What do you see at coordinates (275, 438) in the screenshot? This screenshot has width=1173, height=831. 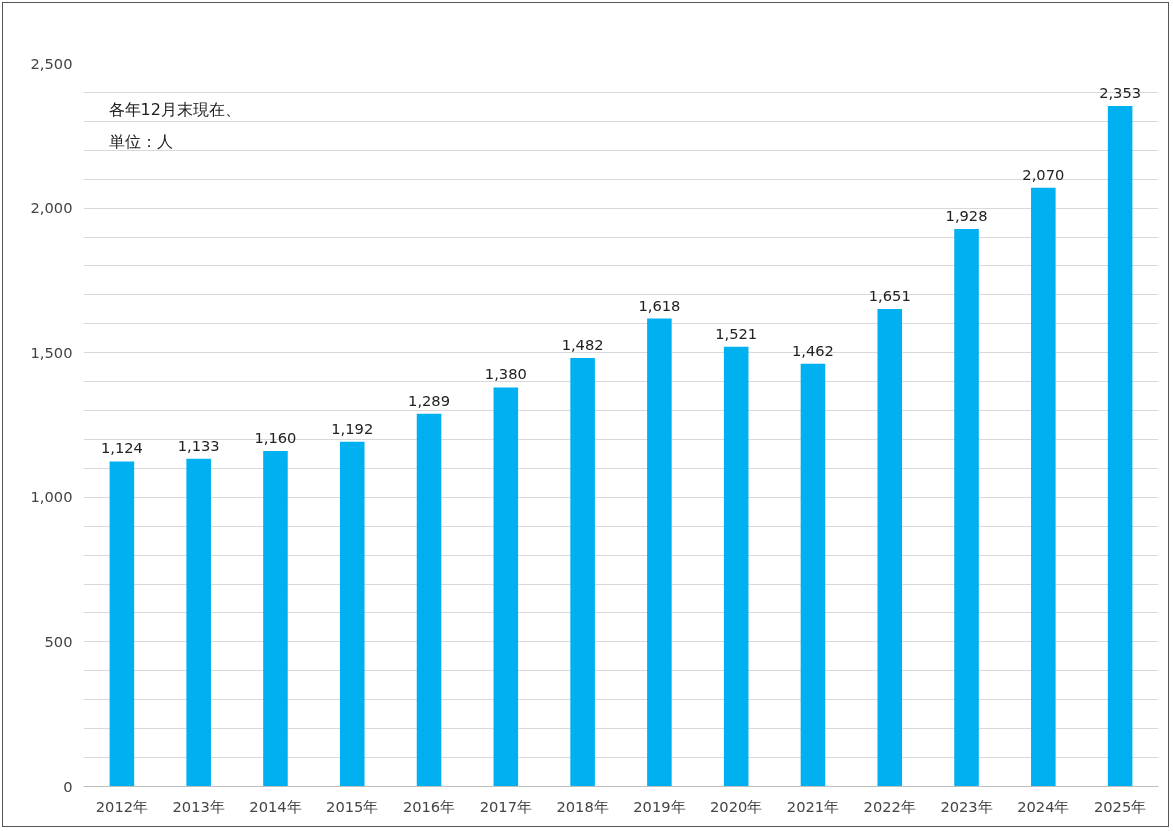 I see `data-label: 1,160` at bounding box center [275, 438].